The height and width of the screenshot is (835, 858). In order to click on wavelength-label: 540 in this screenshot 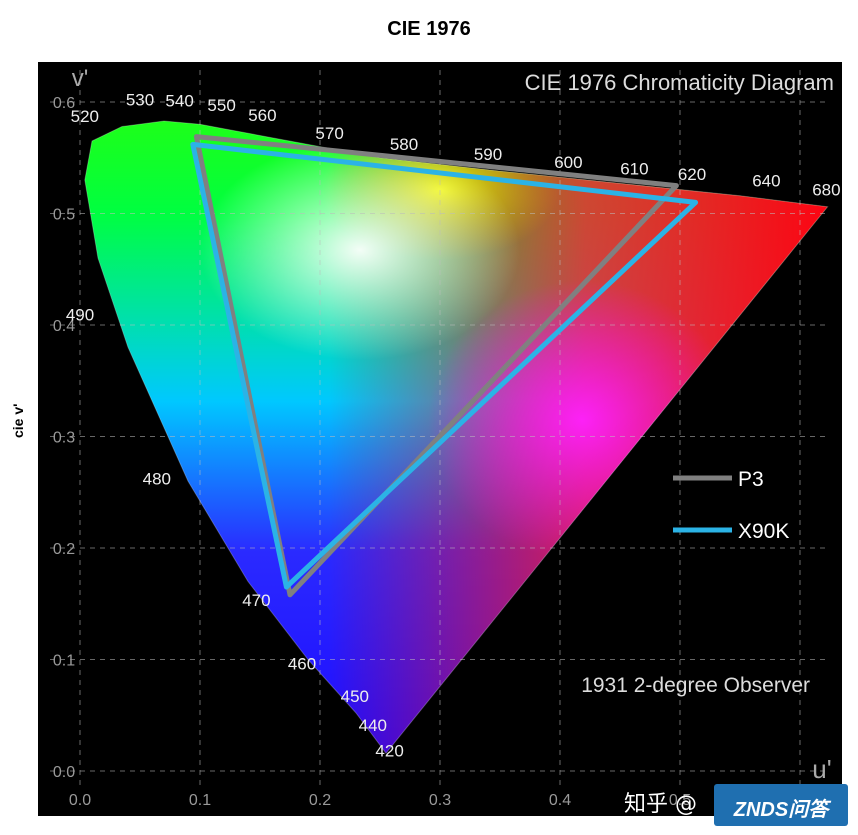, I will do `click(179, 100)`.